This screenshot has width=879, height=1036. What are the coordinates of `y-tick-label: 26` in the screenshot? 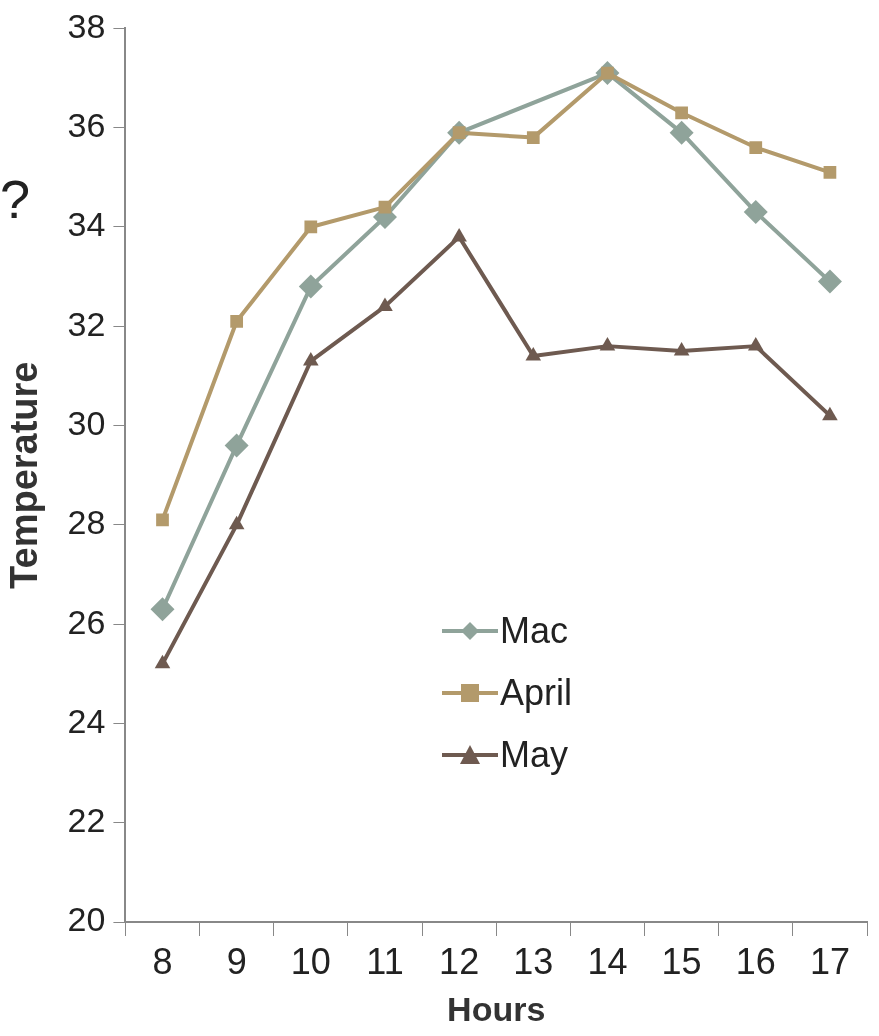 It's located at (86, 621).